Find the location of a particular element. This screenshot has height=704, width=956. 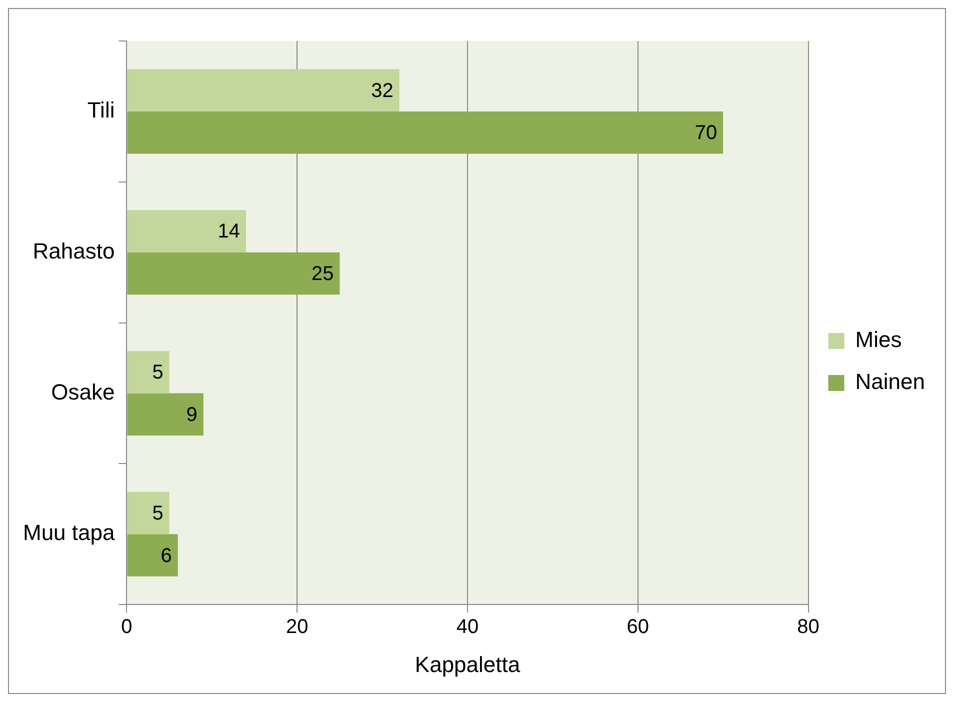

y-tick-label: Muu tapa is located at coordinates (69, 533).